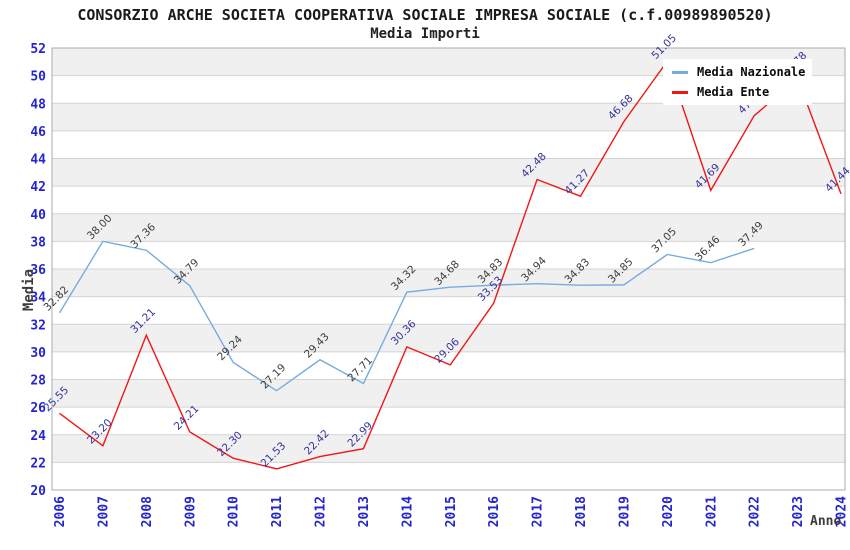  I want to click on x-tick-label: 2008, so click(147, 511).